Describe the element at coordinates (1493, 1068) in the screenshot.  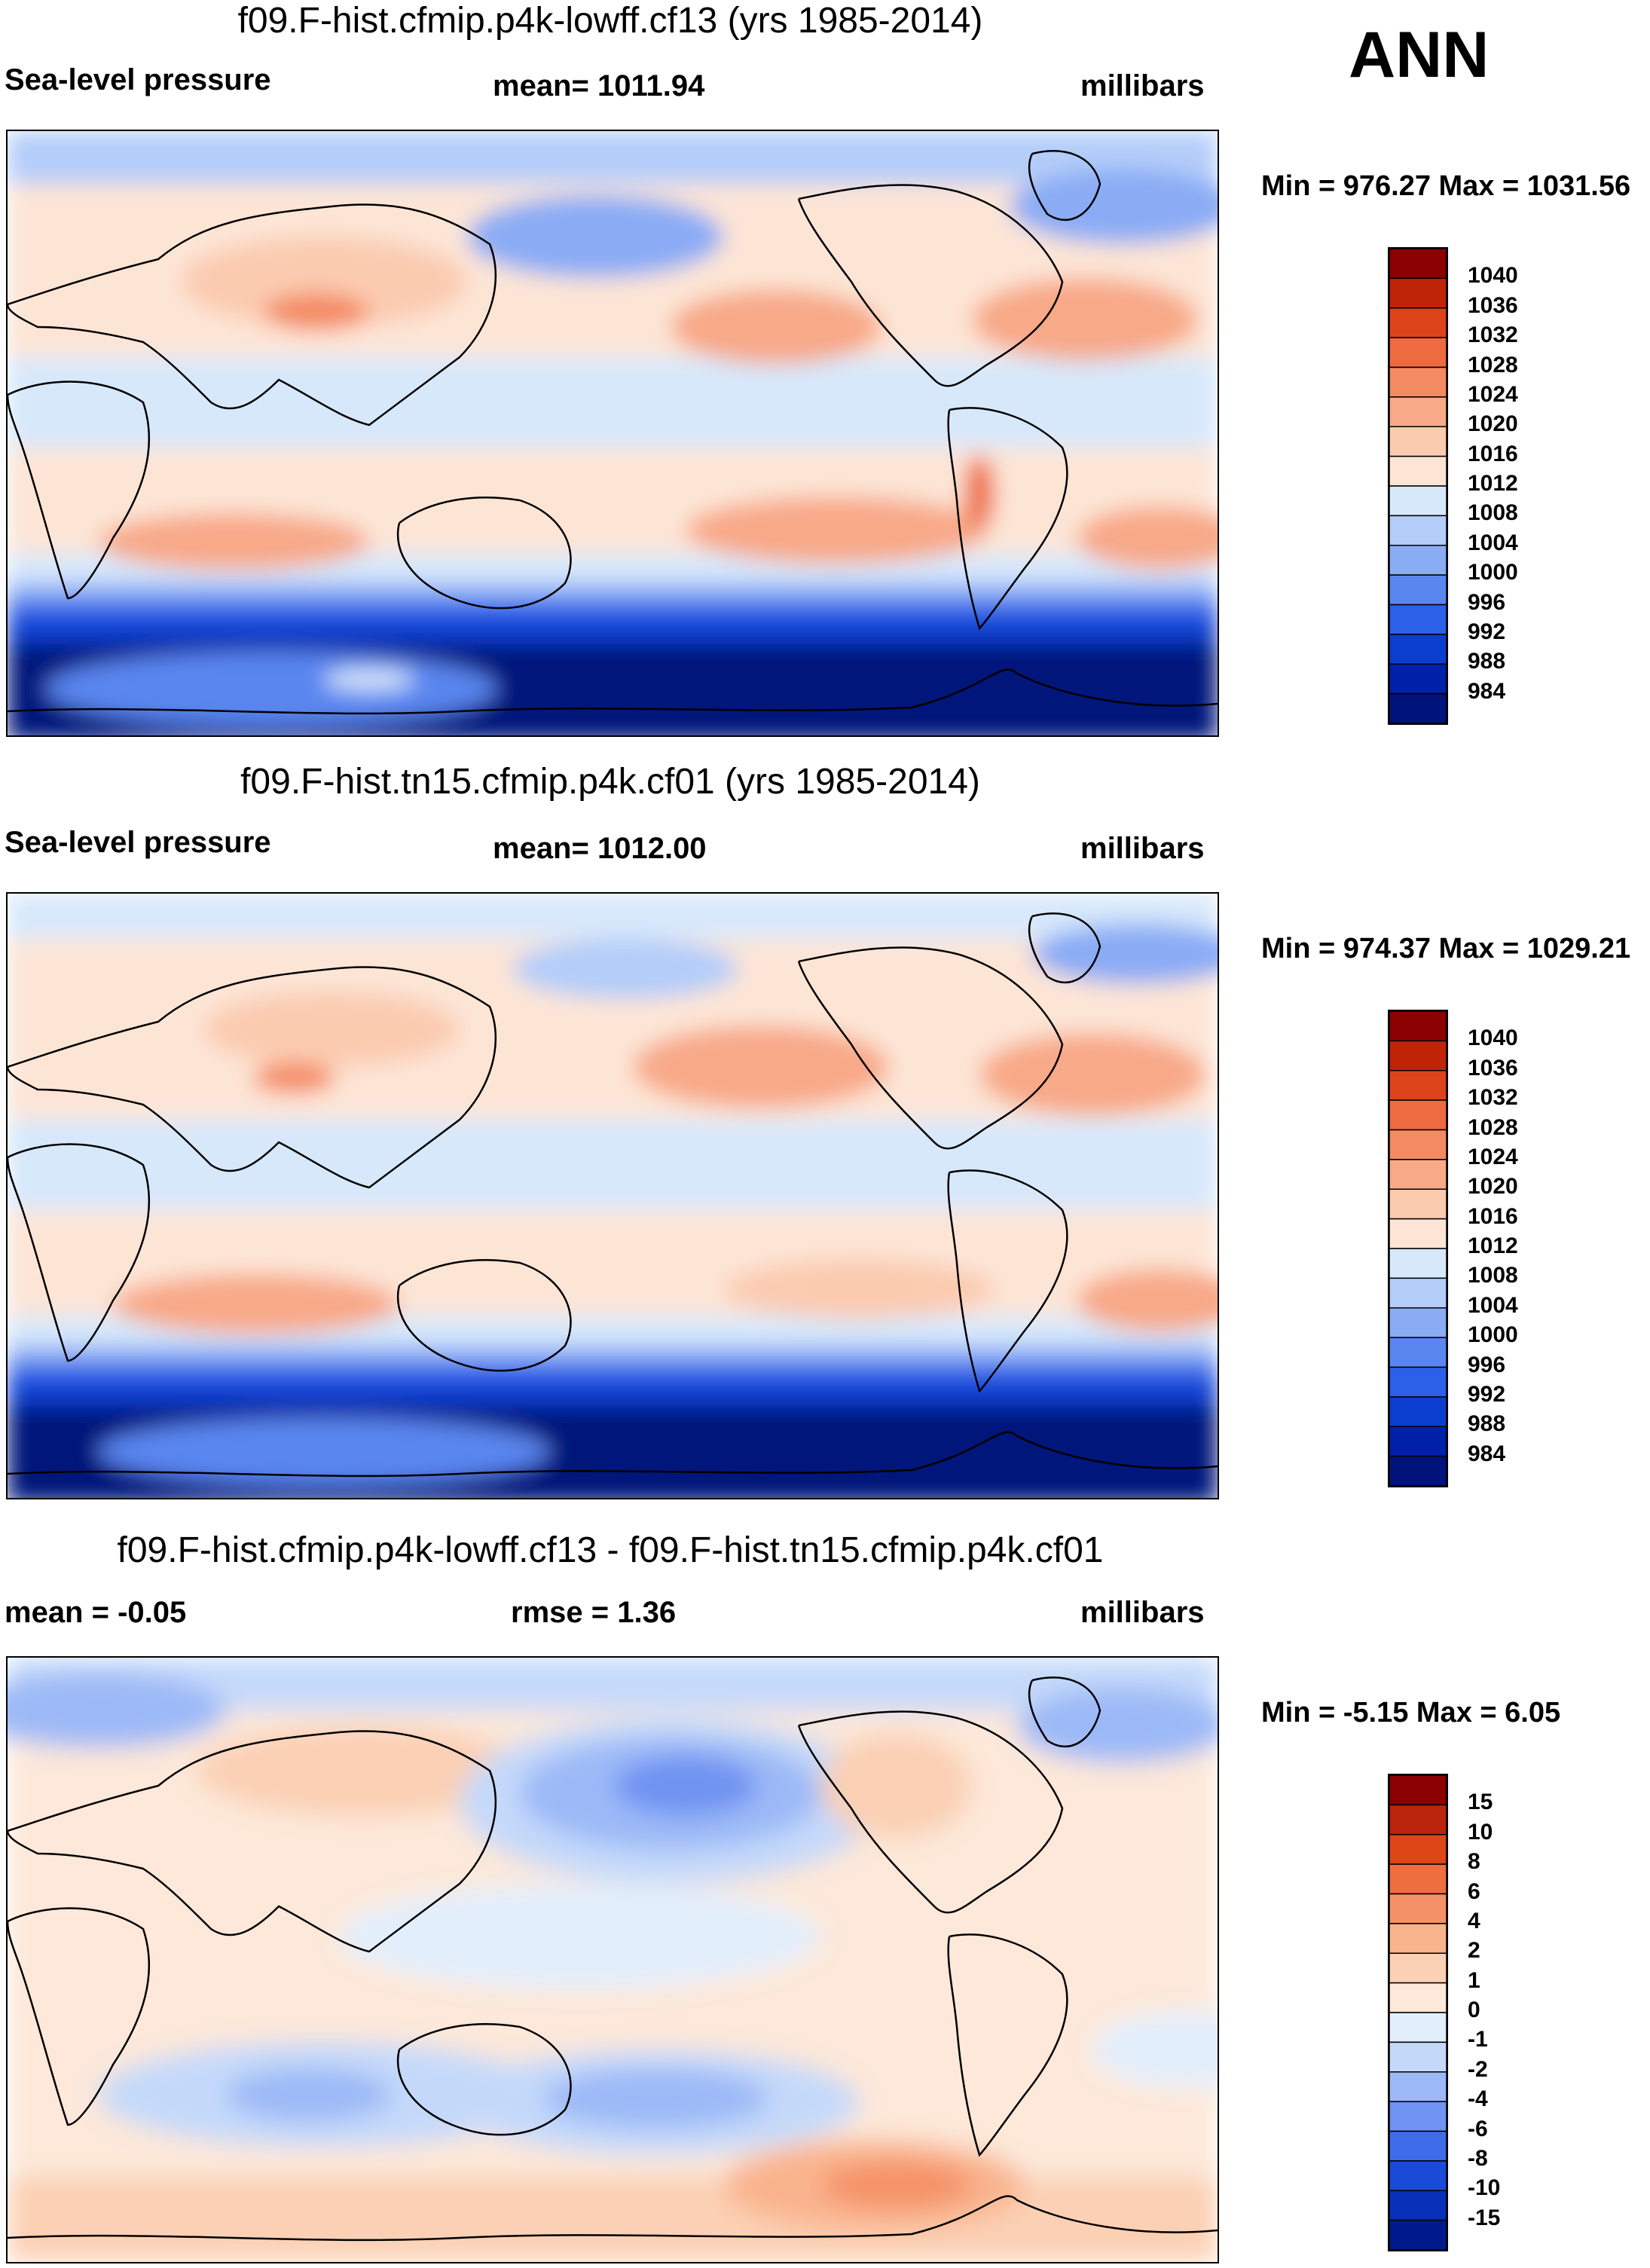
I see `panel2-level-1: 1036` at that location.